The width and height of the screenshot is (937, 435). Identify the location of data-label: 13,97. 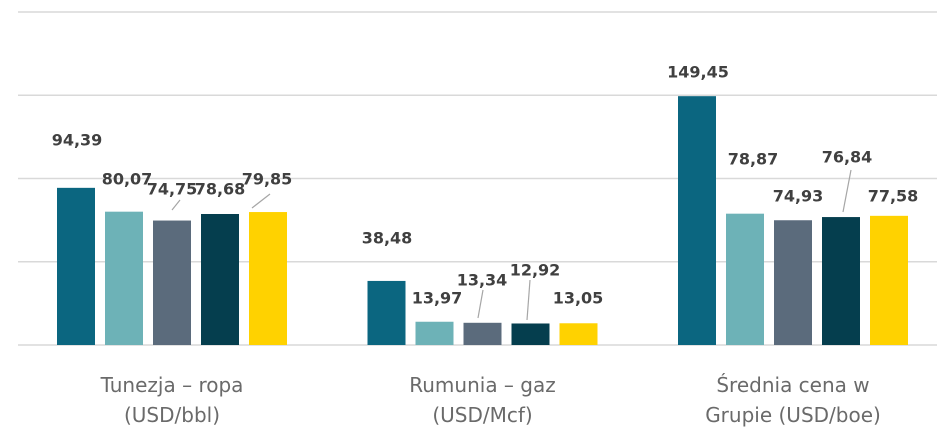
(437, 298).